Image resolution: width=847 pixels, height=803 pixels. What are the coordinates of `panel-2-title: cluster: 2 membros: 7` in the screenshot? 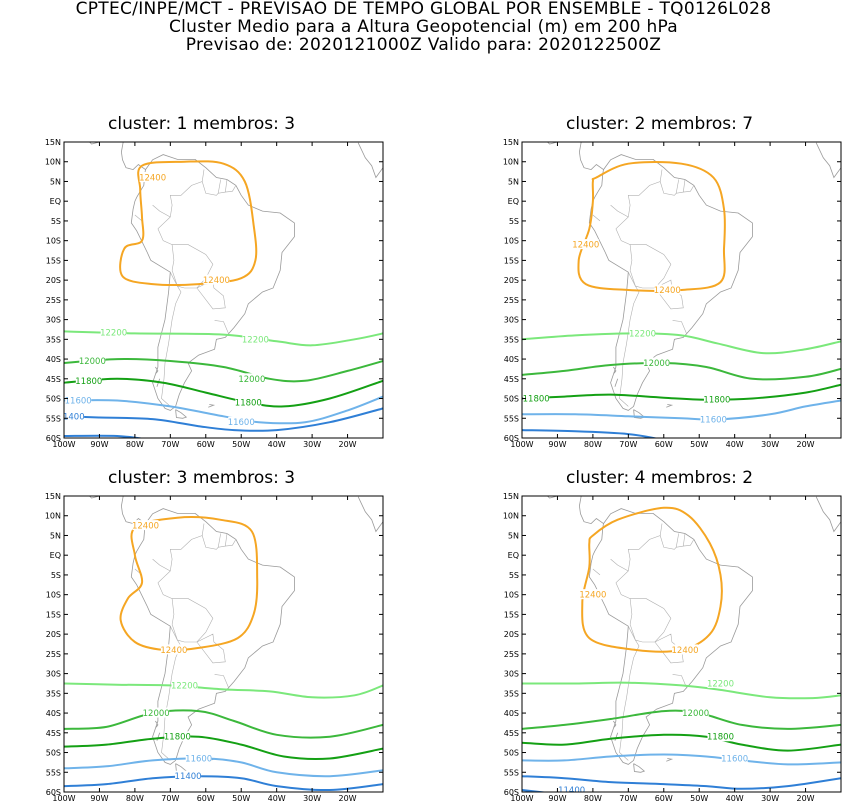 It's located at (660, 124).